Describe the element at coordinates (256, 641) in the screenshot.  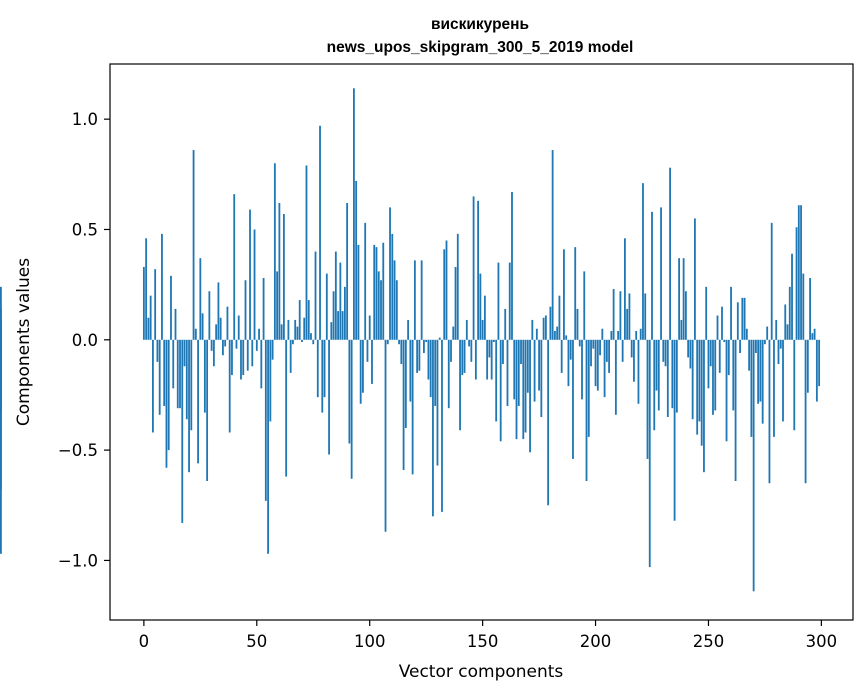
I see `x-tick-label: 50` at that location.